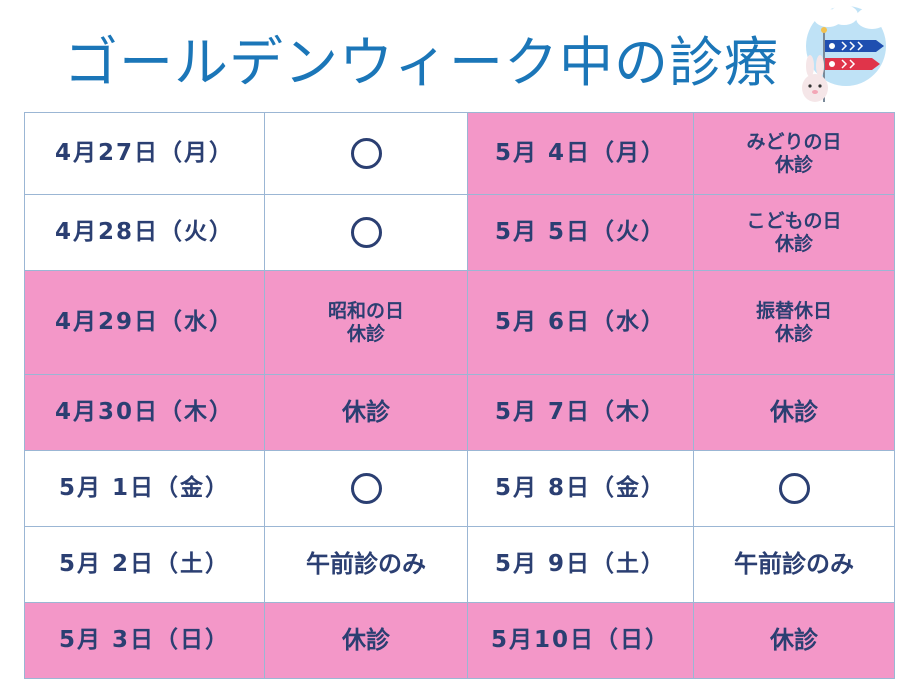 The height and width of the screenshot is (690, 920). What do you see at coordinates (580, 488) in the screenshot?
I see `date-cell: 5月 8日（金）` at bounding box center [580, 488].